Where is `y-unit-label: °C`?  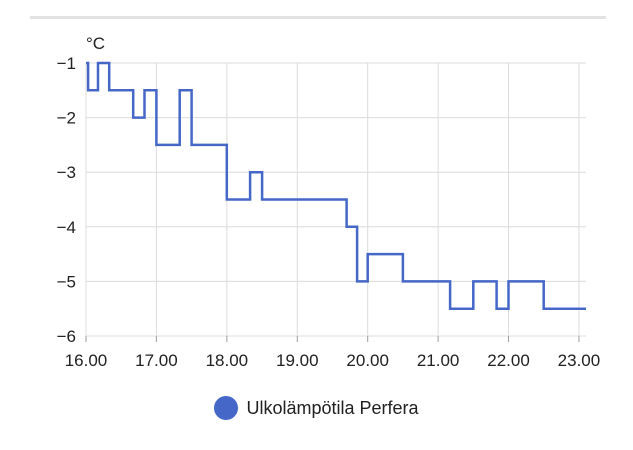 y-unit-label: °C is located at coordinates (95, 43).